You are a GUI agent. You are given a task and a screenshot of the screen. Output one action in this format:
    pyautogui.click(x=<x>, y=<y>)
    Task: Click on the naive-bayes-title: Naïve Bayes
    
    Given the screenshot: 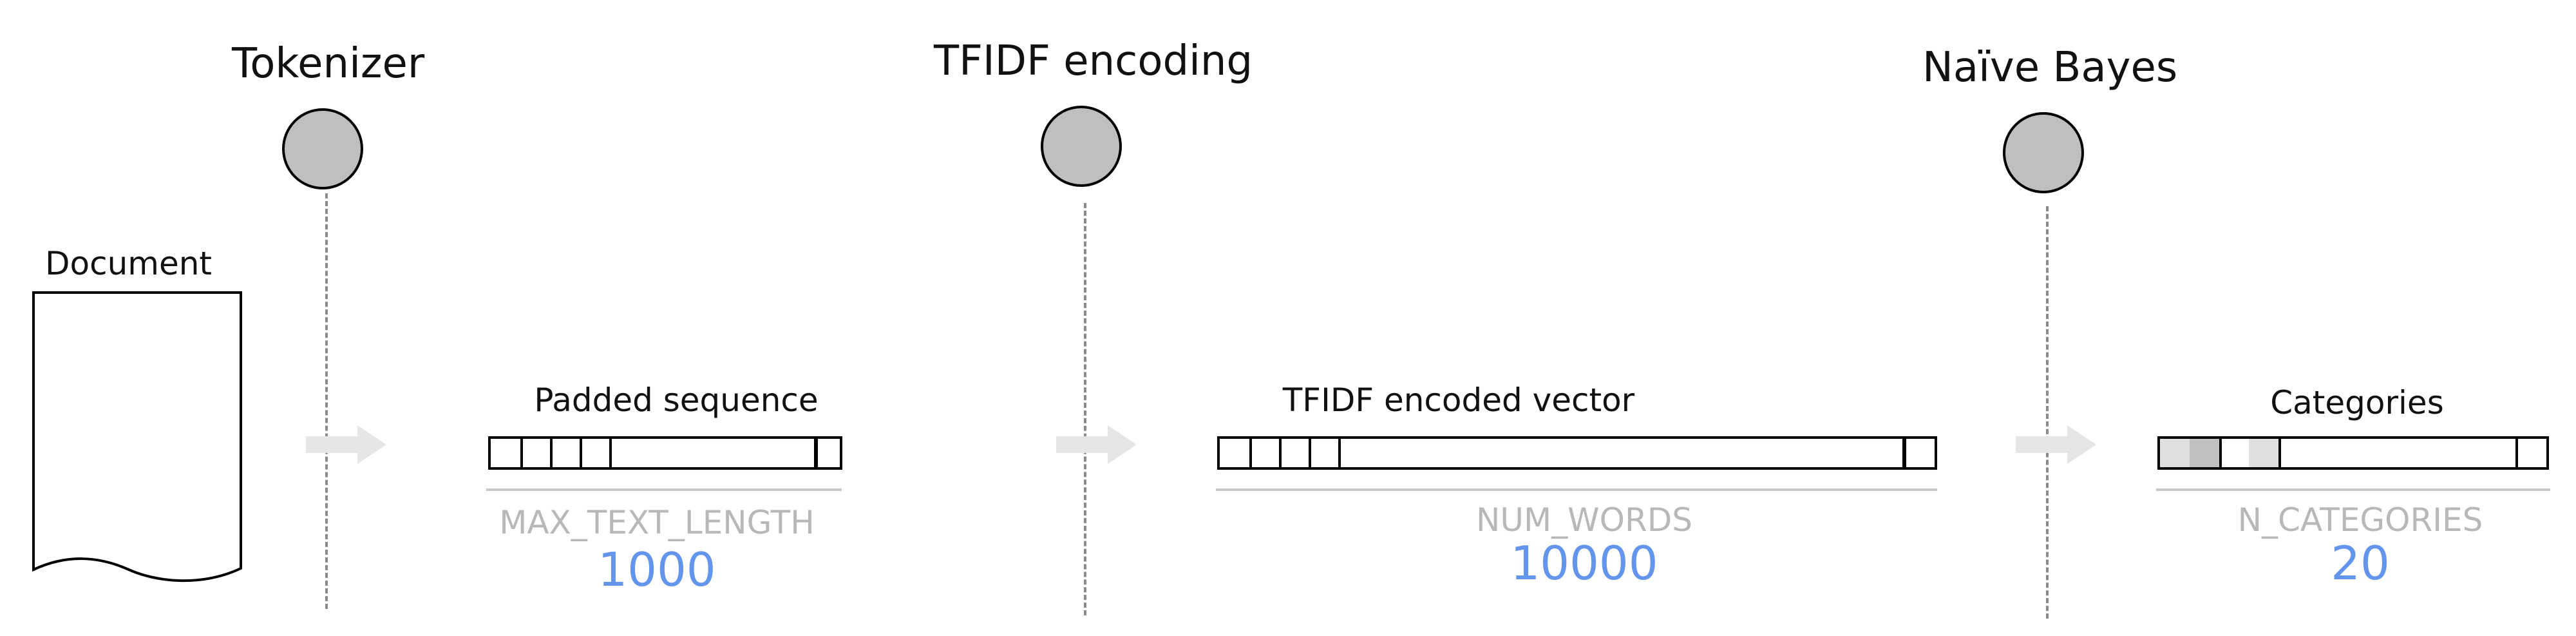 What is the action you would take?
    pyautogui.click(x=2050, y=68)
    